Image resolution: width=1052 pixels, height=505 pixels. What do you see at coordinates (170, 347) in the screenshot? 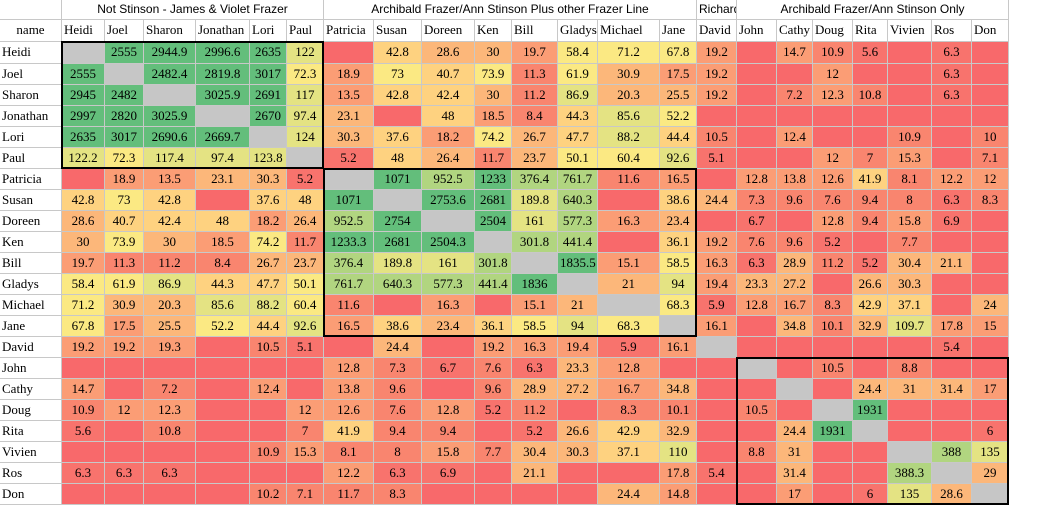
I see `data-cell: 19.3` at bounding box center [170, 347].